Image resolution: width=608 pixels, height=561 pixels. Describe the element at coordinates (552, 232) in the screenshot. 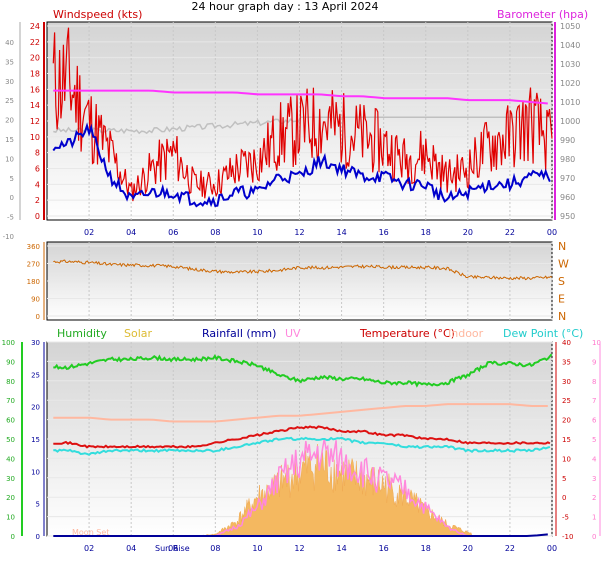

I see `wind-x-tick: 00` at that location.